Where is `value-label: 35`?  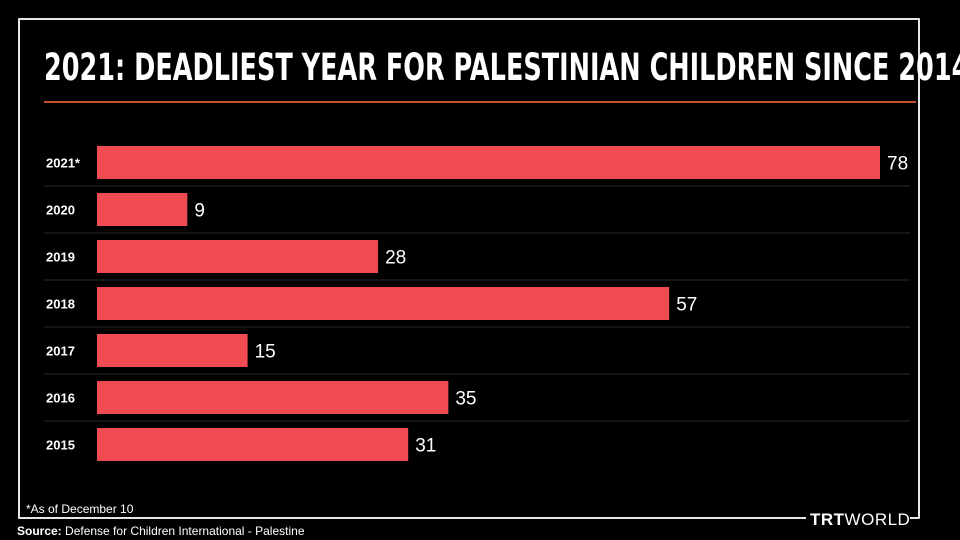
value-label: 35 is located at coordinates (465, 399).